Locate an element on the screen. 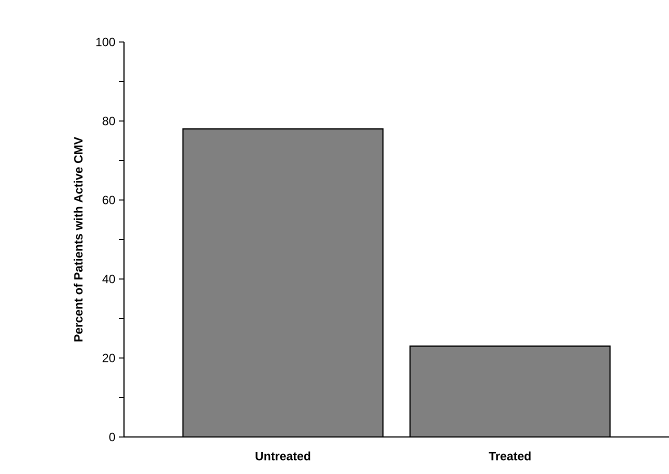 Image resolution: width=669 pixels, height=474 pixels. y-tick-label: 20 is located at coordinates (109, 358).